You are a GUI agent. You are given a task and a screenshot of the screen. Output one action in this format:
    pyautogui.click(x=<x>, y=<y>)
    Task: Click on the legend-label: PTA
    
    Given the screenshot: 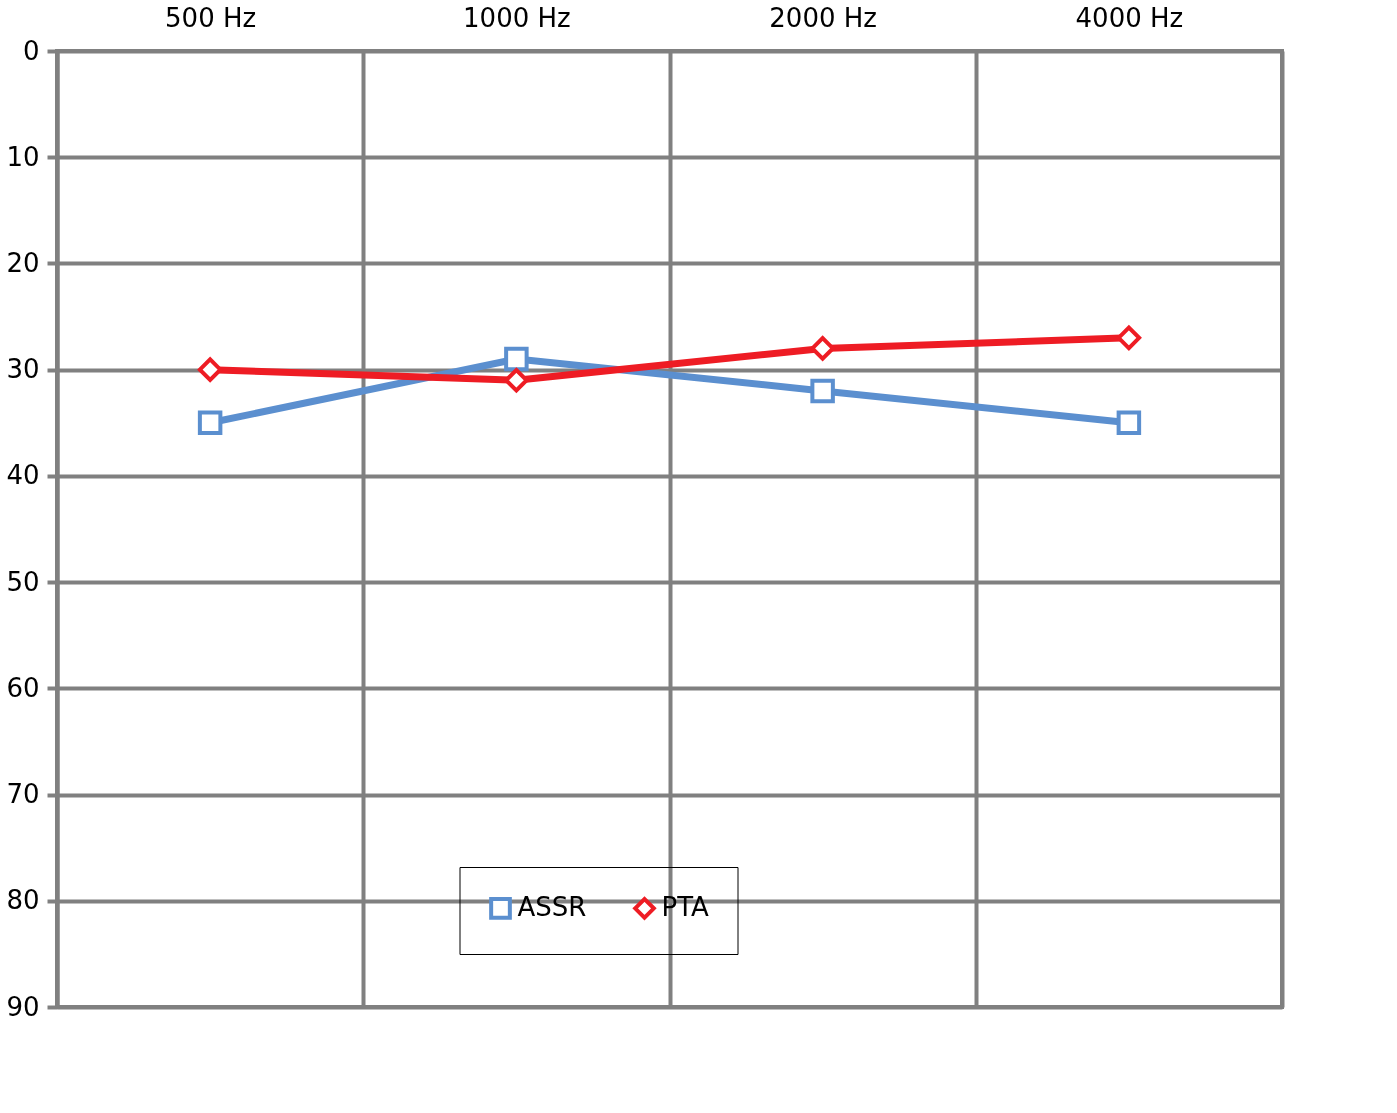 What is the action you would take?
    pyautogui.click(x=685, y=907)
    